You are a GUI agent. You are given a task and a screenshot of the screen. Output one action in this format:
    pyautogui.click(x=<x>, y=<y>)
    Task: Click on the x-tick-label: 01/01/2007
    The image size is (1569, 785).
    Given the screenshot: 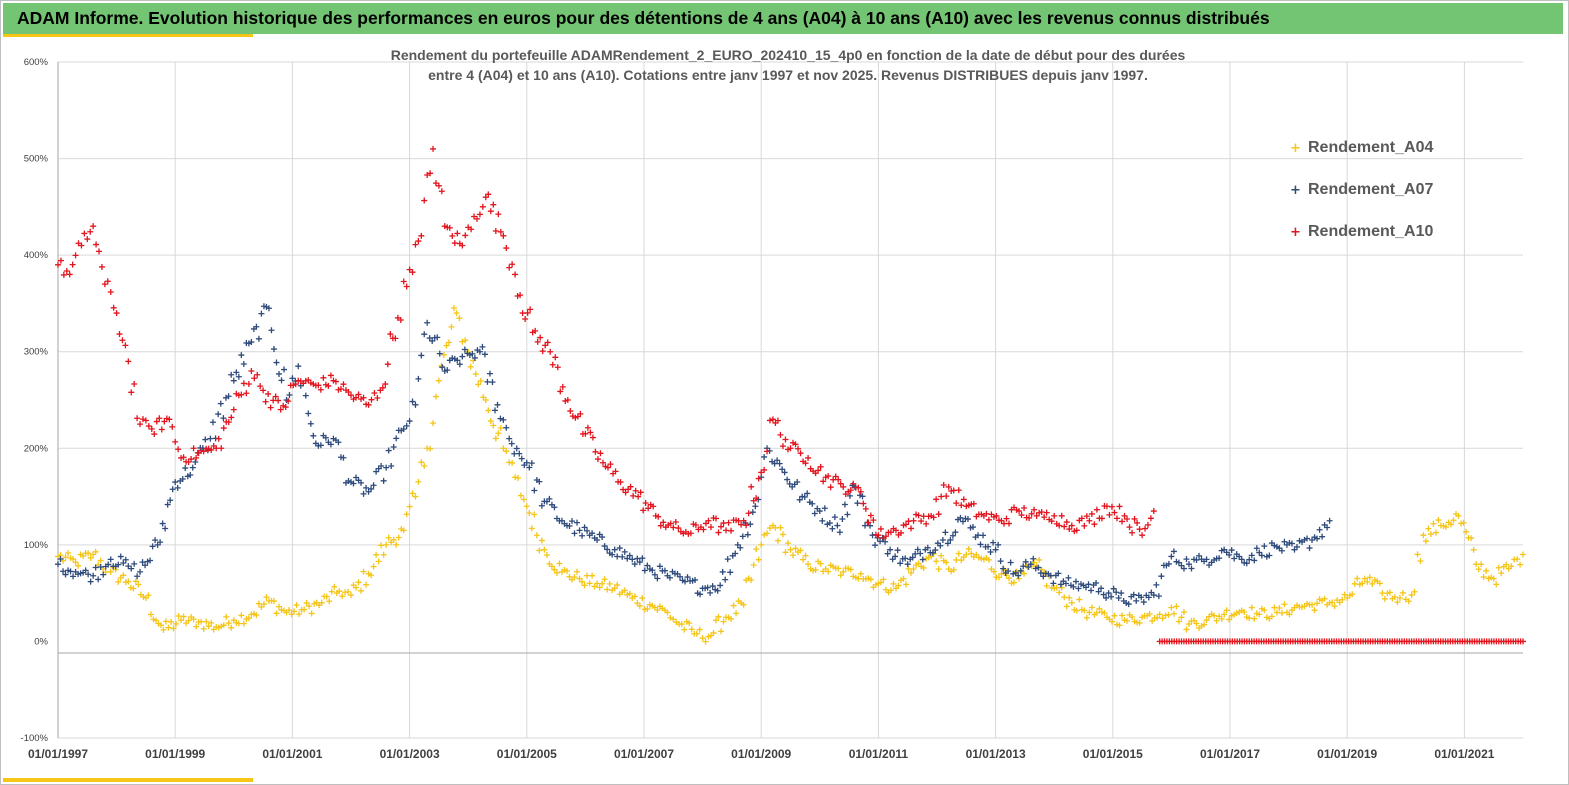 What is the action you would take?
    pyautogui.click(x=644, y=754)
    